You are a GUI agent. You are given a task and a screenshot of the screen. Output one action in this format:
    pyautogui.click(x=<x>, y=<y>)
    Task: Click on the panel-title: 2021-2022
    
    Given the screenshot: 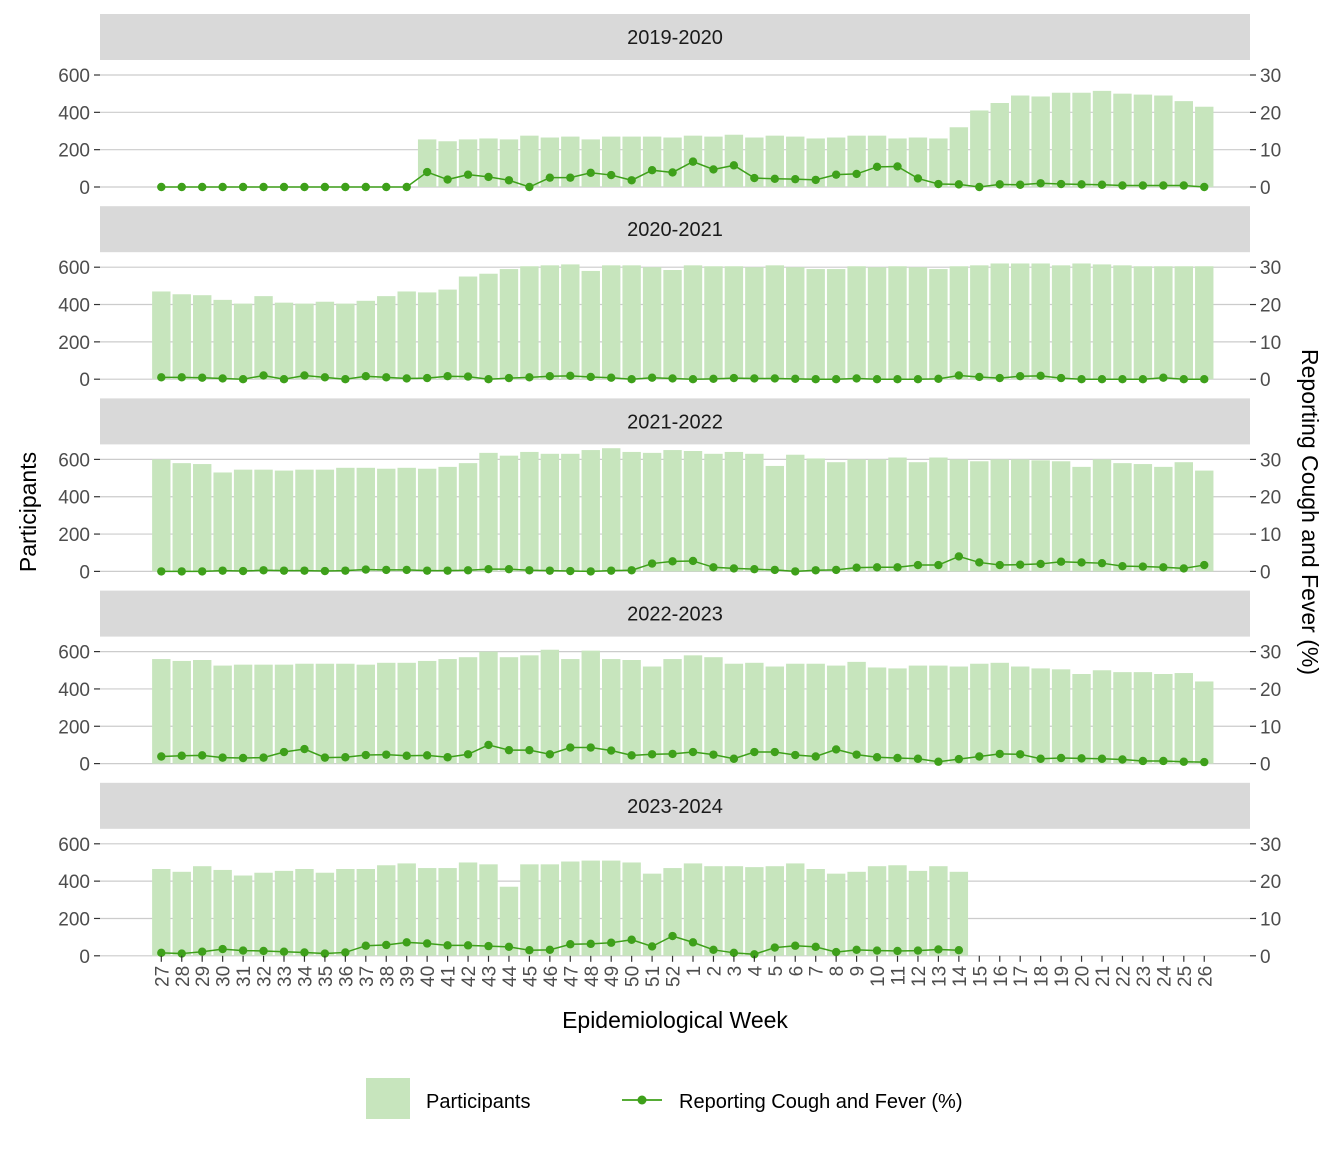 What is the action you would take?
    pyautogui.click(x=675, y=422)
    